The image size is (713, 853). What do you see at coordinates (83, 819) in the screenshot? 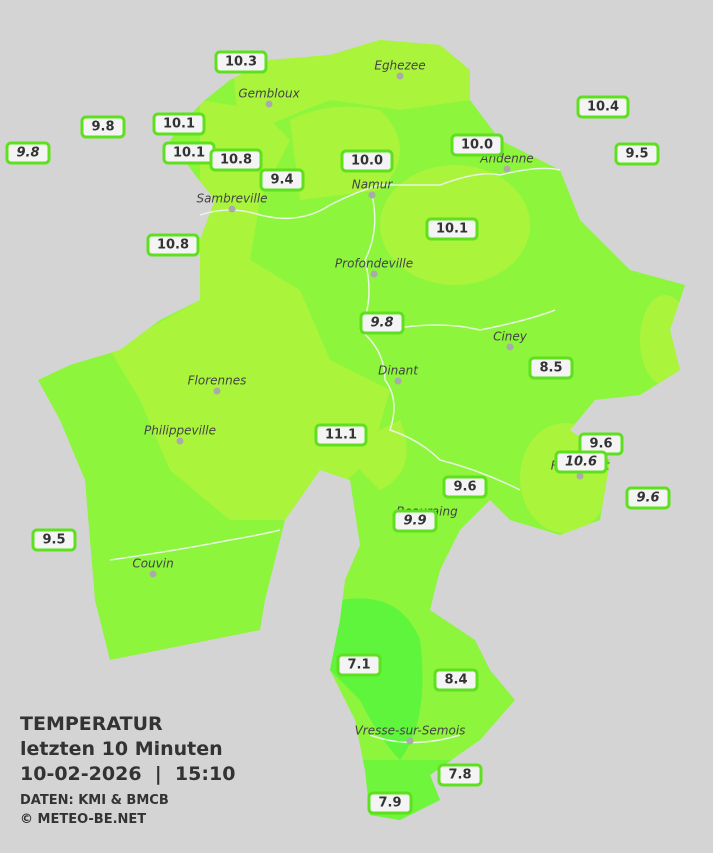
I see `copyright: © METEO-BE.NET` at bounding box center [83, 819].